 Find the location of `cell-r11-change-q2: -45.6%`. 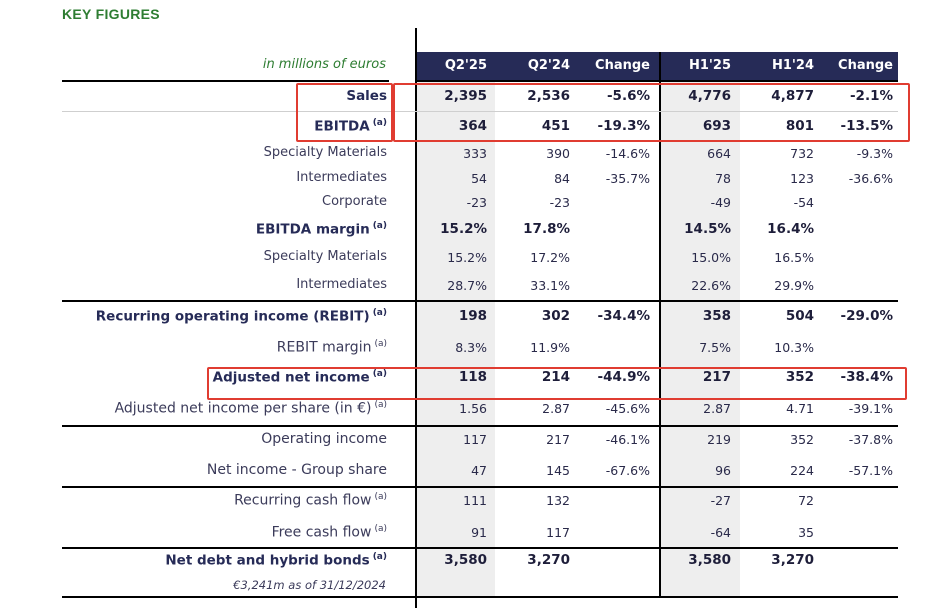

cell-r11-change-q2: -45.6% is located at coordinates (627, 408).